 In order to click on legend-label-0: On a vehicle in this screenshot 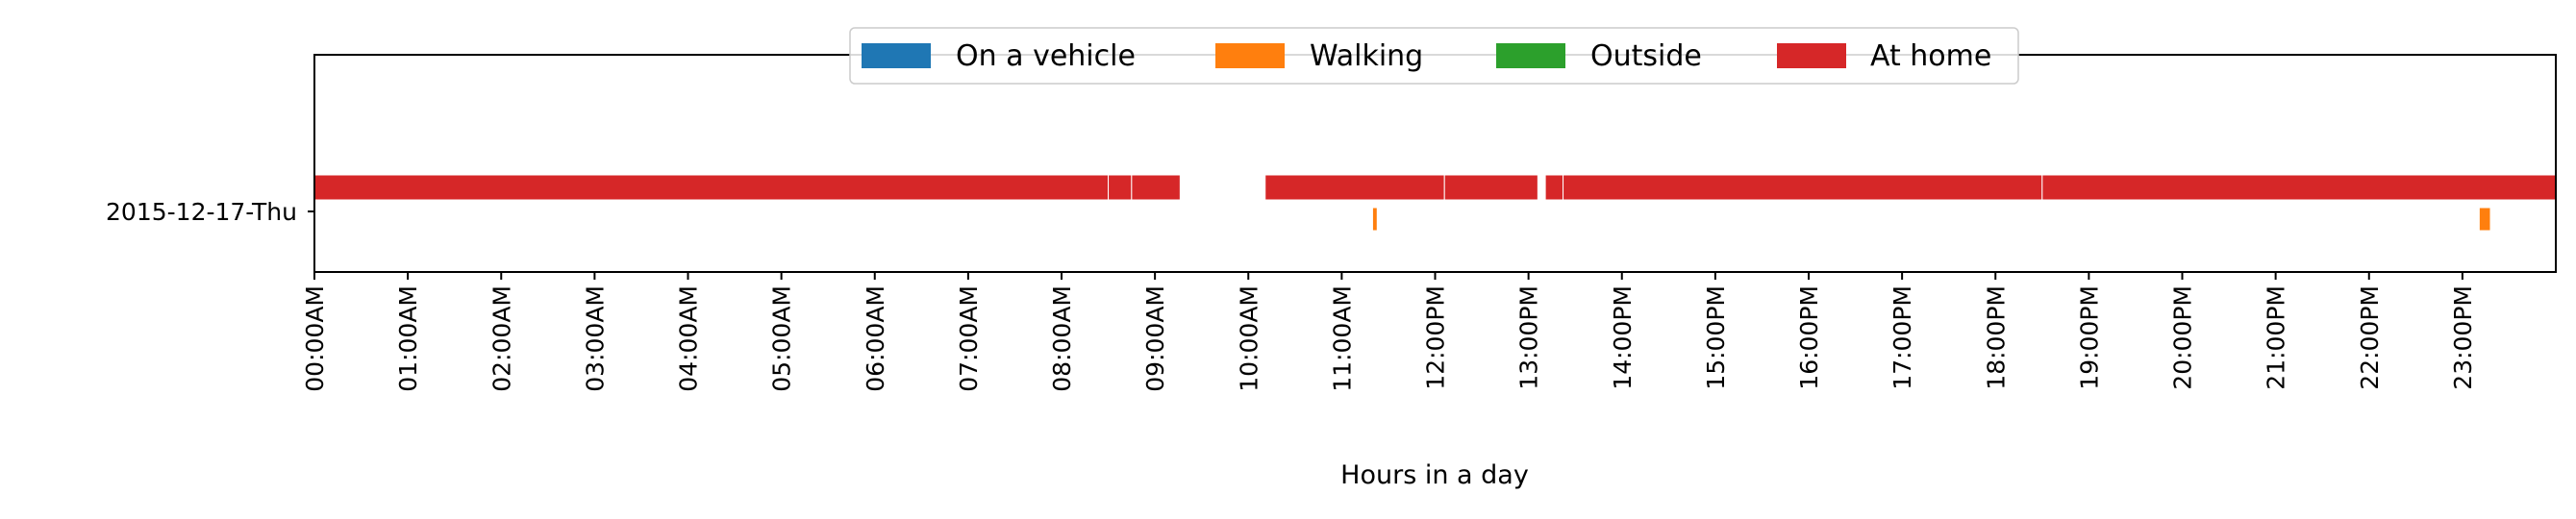, I will do `click(1046, 56)`.